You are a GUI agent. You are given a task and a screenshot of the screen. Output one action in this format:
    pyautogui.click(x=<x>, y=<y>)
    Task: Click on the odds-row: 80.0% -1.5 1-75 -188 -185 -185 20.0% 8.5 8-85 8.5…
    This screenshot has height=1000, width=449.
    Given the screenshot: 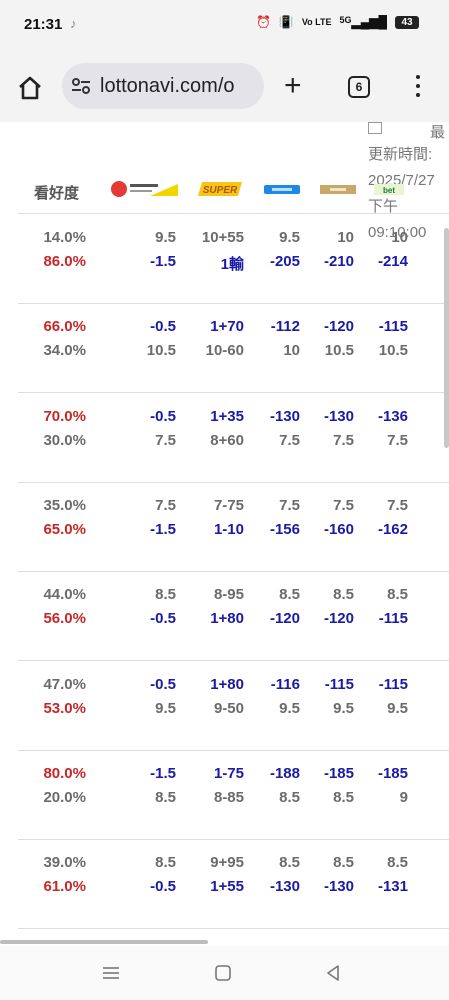 What is the action you would take?
    pyautogui.click(x=233, y=795)
    